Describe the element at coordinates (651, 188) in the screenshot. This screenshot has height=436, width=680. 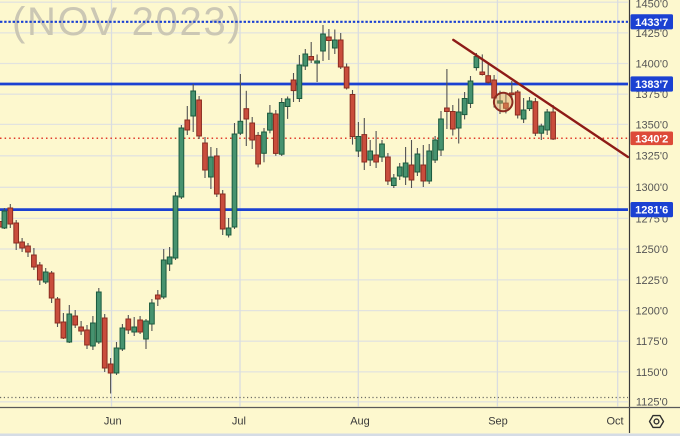
I see `svg-text: 1300'0` at that location.